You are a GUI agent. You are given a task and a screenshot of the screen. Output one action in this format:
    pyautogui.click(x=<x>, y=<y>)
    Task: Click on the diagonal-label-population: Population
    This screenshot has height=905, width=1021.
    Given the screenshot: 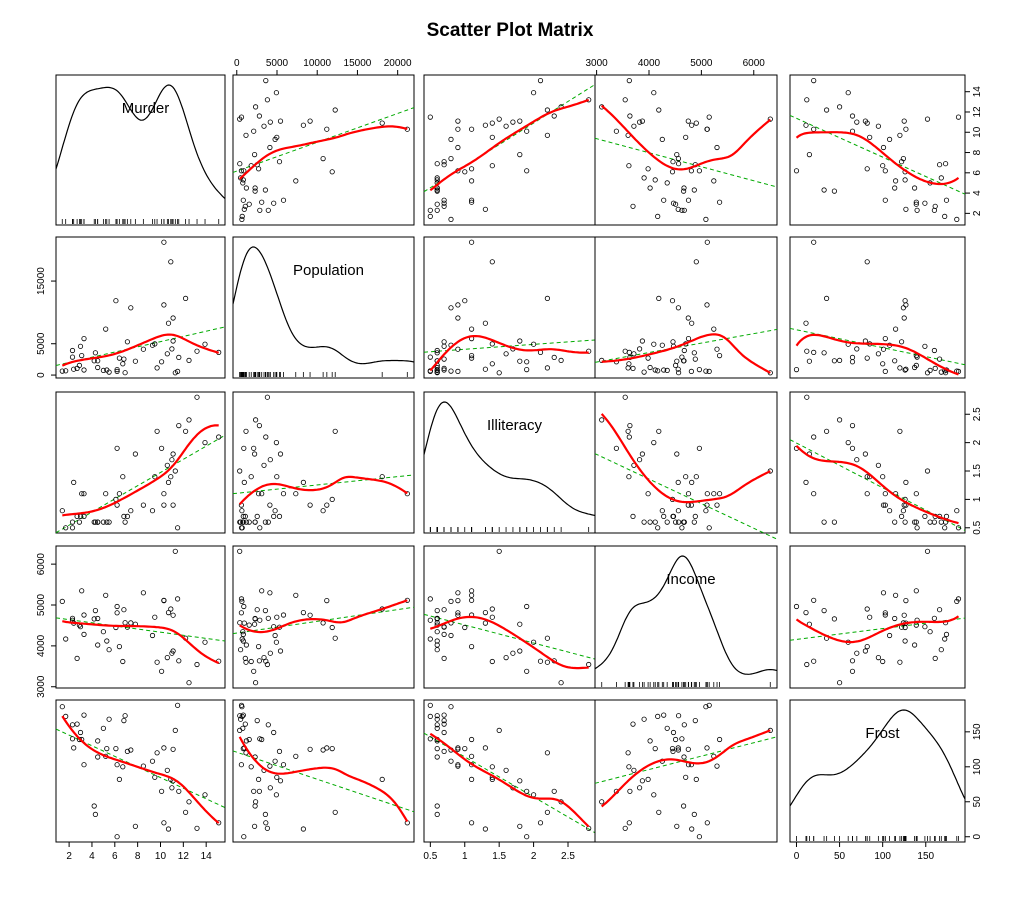 What is the action you would take?
    pyautogui.click(x=328, y=270)
    